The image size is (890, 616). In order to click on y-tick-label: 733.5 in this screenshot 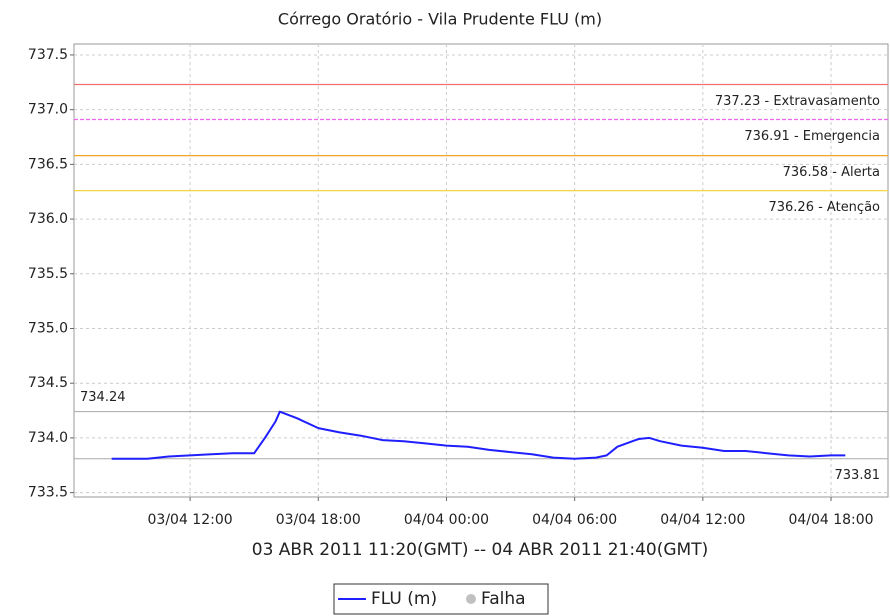, I will do `click(48, 493)`.